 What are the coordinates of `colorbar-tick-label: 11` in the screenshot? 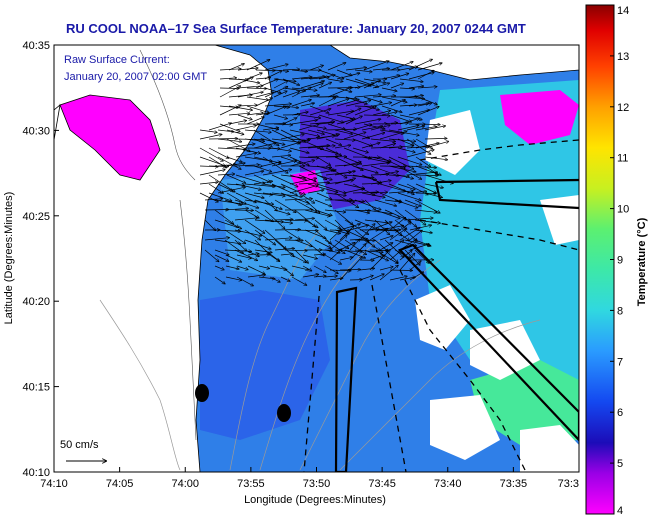 It's located at (622, 159).